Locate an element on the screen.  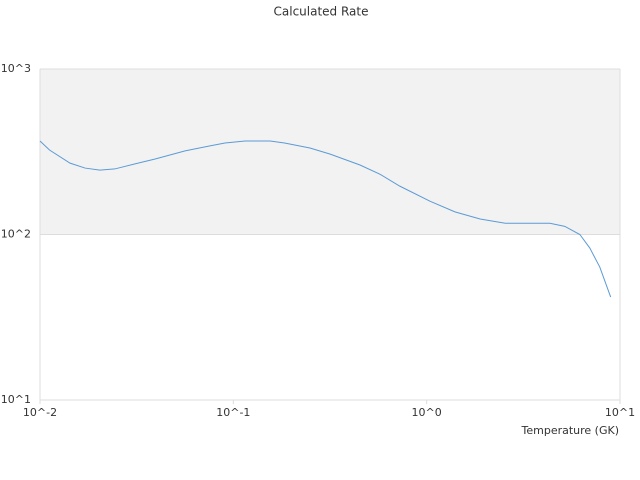
x-tick-label: 10^-1 is located at coordinates (233, 412).